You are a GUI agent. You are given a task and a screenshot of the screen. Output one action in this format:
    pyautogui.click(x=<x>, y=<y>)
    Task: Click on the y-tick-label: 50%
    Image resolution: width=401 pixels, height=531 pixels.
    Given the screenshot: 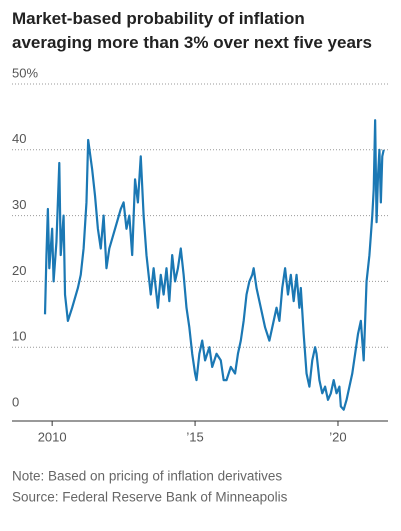 What is the action you would take?
    pyautogui.click(x=25, y=72)
    